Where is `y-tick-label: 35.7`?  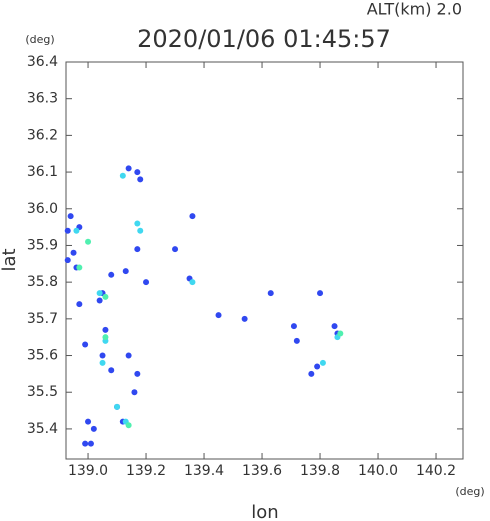
y-tick-label: 35.7 is located at coordinates (42, 319).